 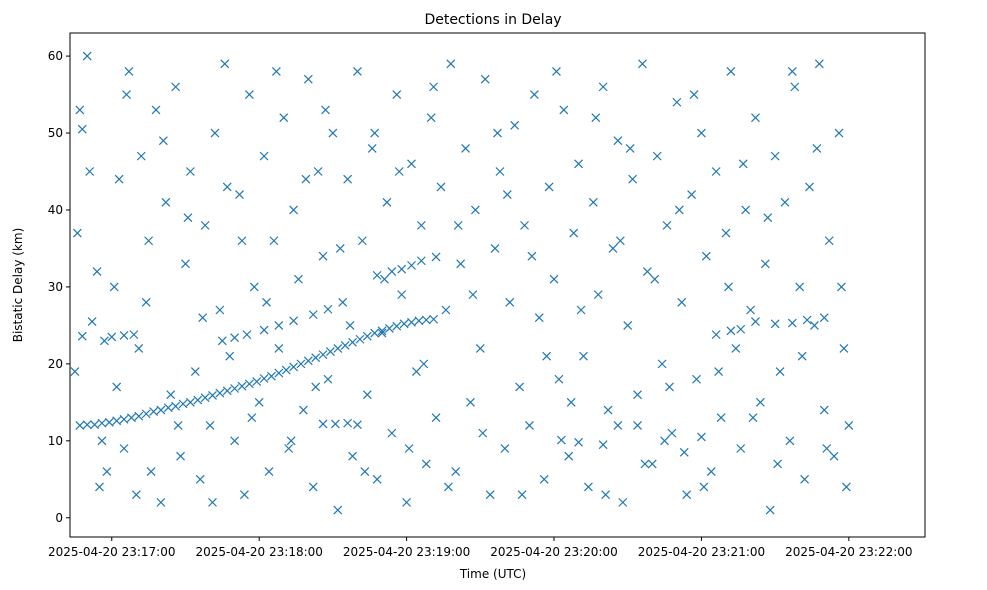 What do you see at coordinates (701, 552) in the screenshot?
I see `x-tick-label: 2025-04-20 23:21:00` at bounding box center [701, 552].